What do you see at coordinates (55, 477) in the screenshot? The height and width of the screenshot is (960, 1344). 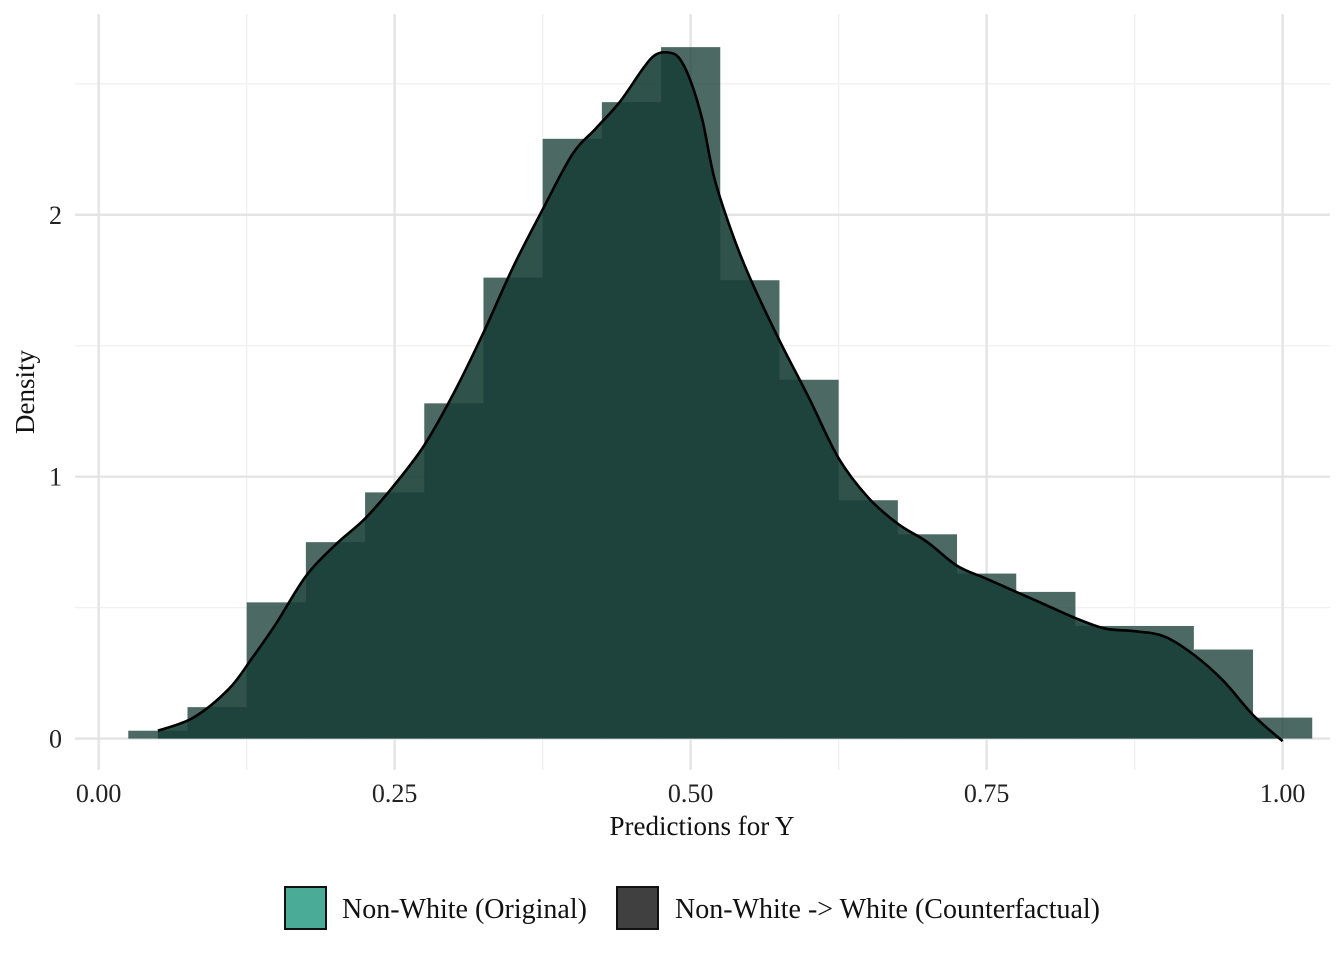 I see `y-tick-label: 1` at bounding box center [55, 477].